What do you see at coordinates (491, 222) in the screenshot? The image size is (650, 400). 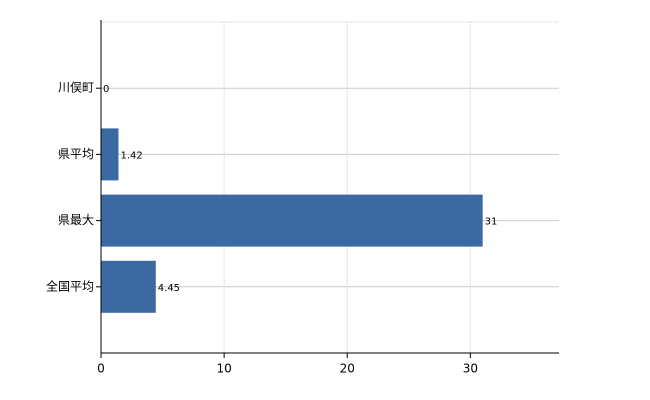 I see `value-label: 31` at bounding box center [491, 222].